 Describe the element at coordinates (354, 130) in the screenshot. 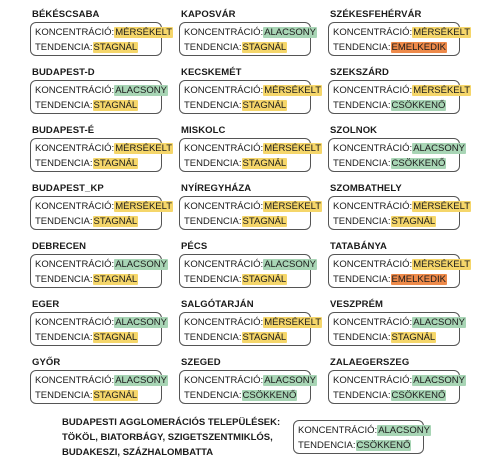

I see `city-name: SZOLNOK` at that location.